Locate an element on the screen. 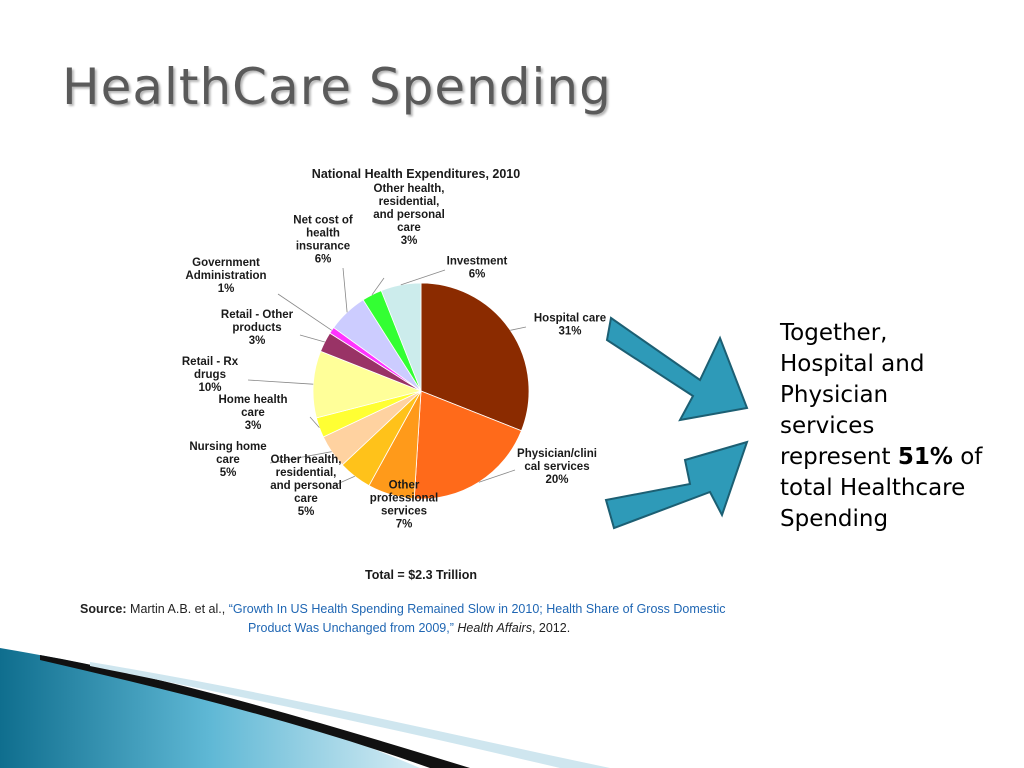  slice-label-line: 10% is located at coordinates (209, 388).